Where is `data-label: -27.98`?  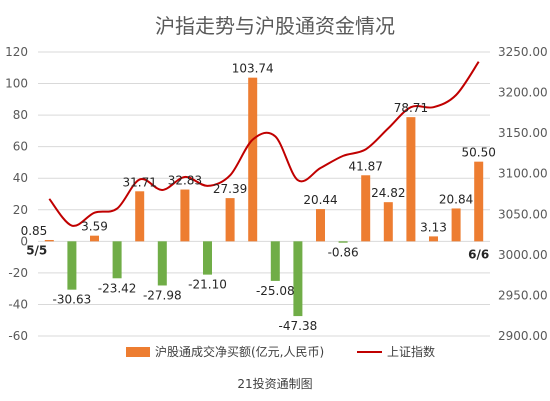 data-label: -27.98 is located at coordinates (162, 295).